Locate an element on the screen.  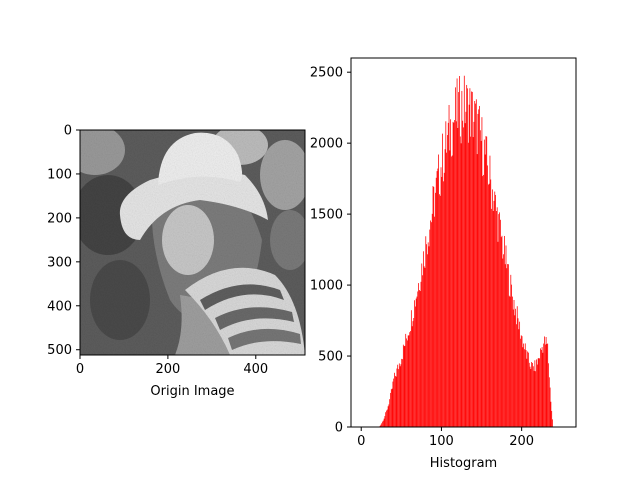
histogram-xlabel: Histogram is located at coordinates (463, 463).